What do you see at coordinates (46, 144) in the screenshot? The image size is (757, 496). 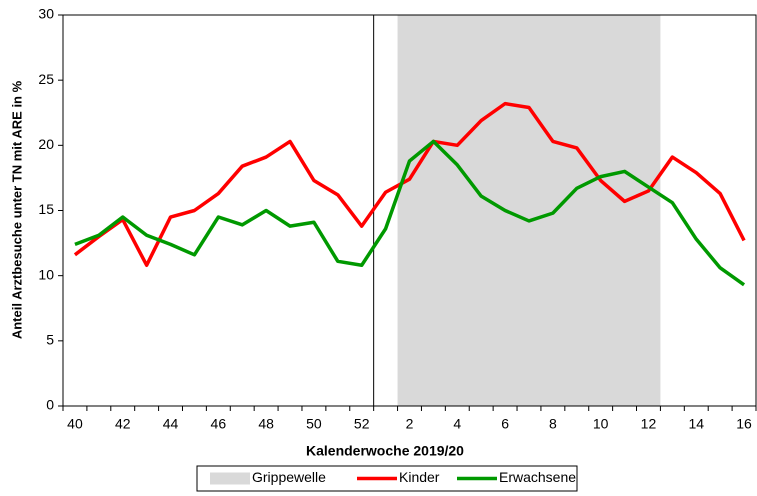 I see `y-tick-label: 20` at bounding box center [46, 144].